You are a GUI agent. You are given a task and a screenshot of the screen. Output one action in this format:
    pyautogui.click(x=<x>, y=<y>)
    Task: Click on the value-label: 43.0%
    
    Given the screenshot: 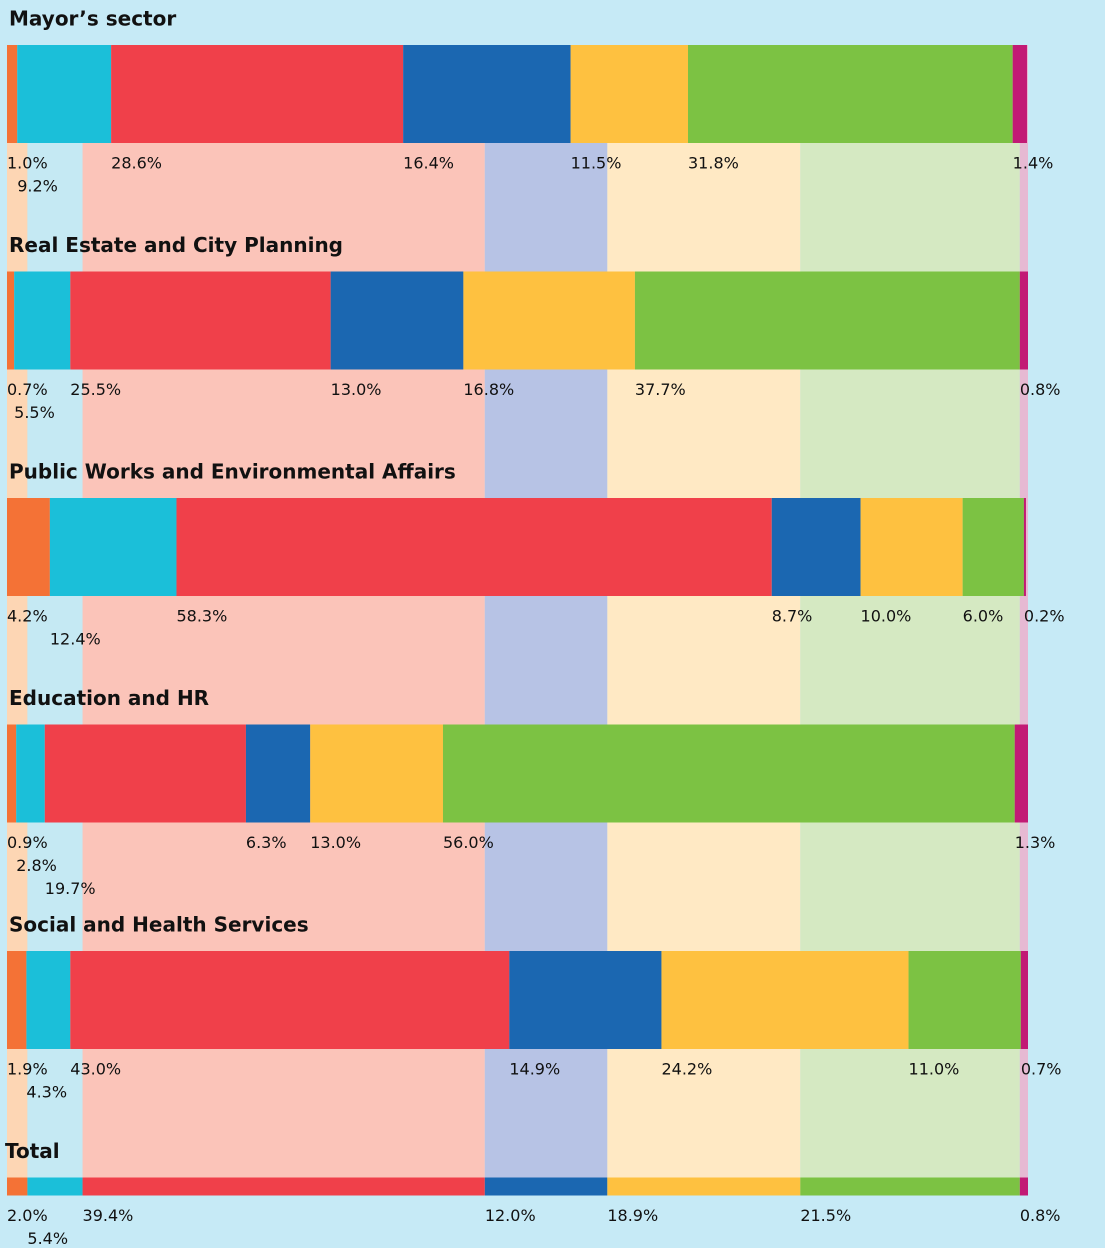 What is the action you would take?
    pyautogui.click(x=95, y=1069)
    